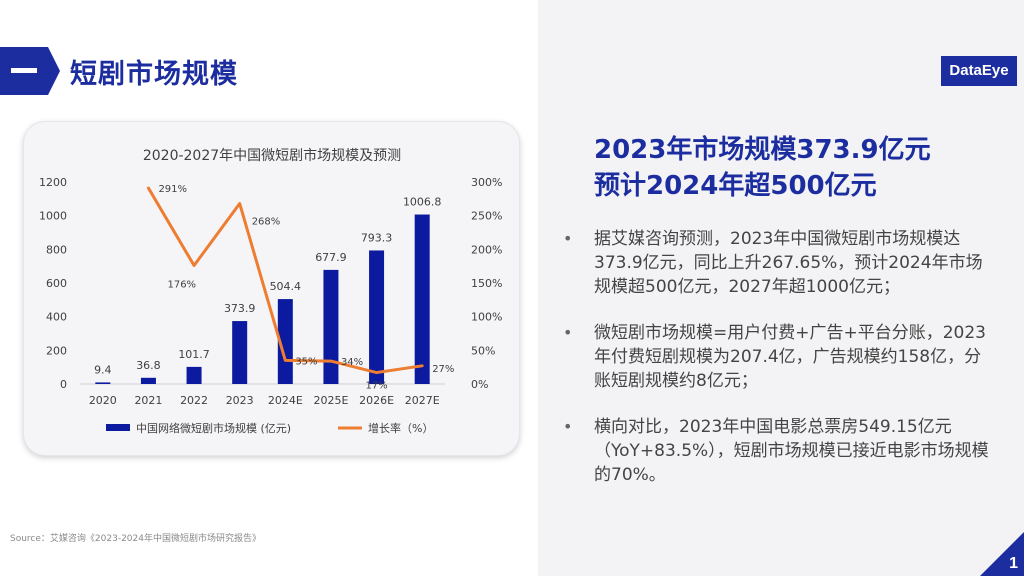 This screenshot has width=1024, height=576. Describe the element at coordinates (266, 222) in the screenshot. I see `line-data-label: 268%` at that location.